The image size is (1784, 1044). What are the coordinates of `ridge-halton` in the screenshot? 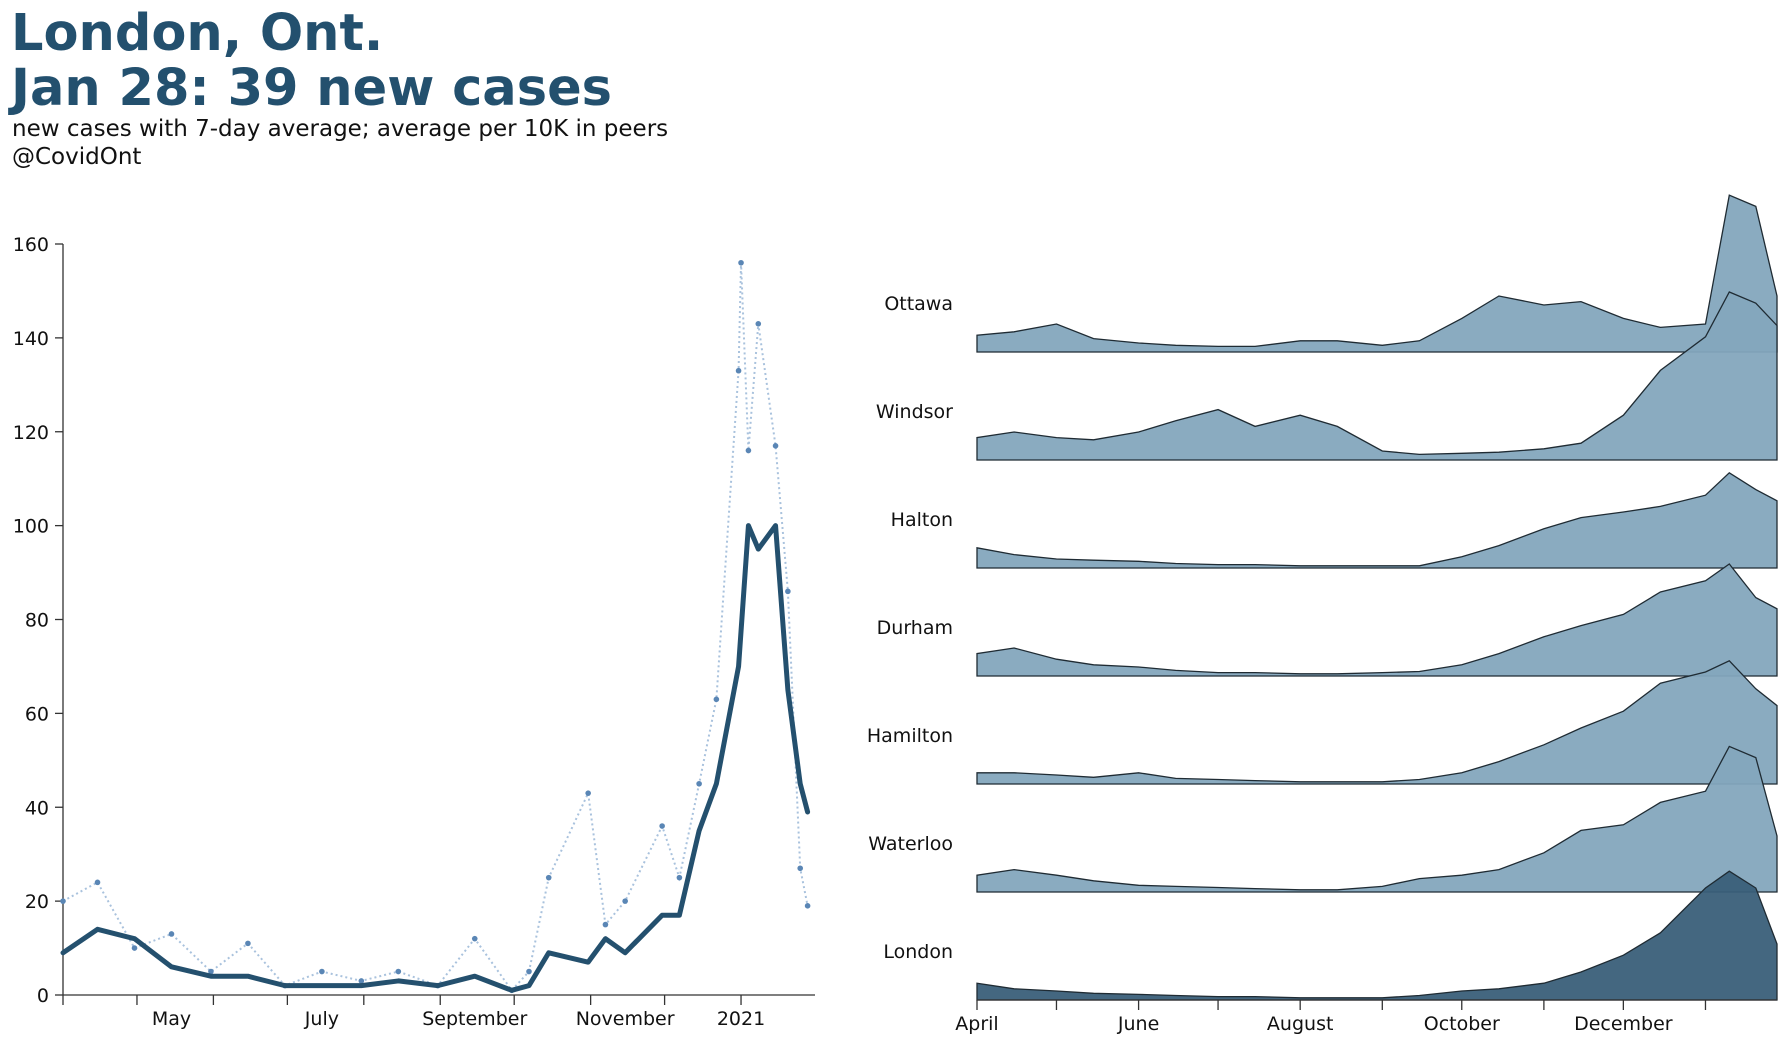 It's located at (1377, 520).